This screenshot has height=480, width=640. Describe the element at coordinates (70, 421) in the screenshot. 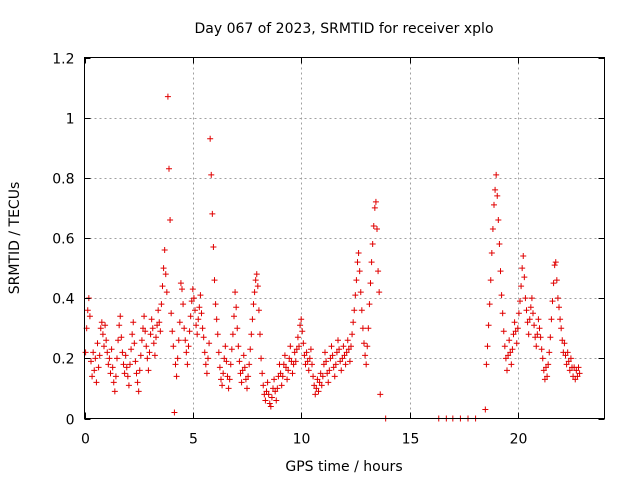

I see `y-tick-label: 0` at that location.